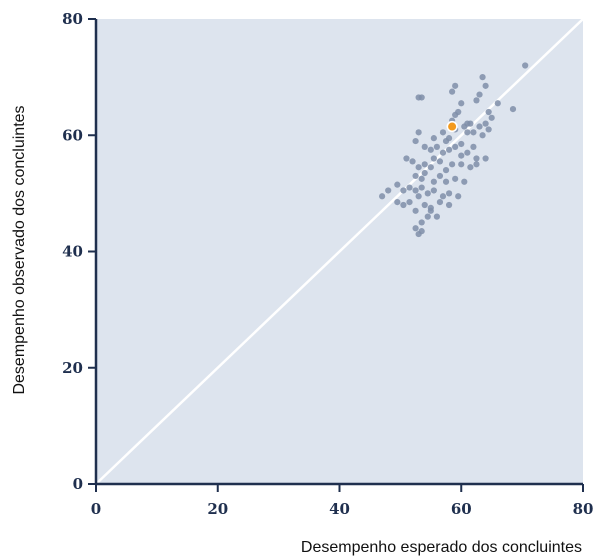 This screenshot has height=558, width=595. I want to click on points-layer, so click(454, 150).